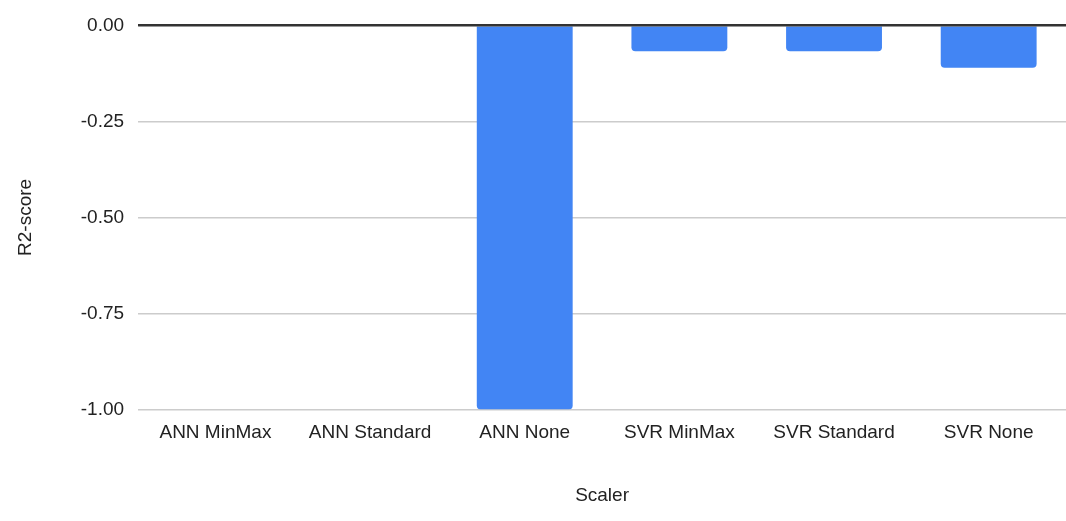 This screenshot has height=521, width=1066. What do you see at coordinates (834, 432) in the screenshot?
I see `x-tick-label: SVR Standard` at bounding box center [834, 432].